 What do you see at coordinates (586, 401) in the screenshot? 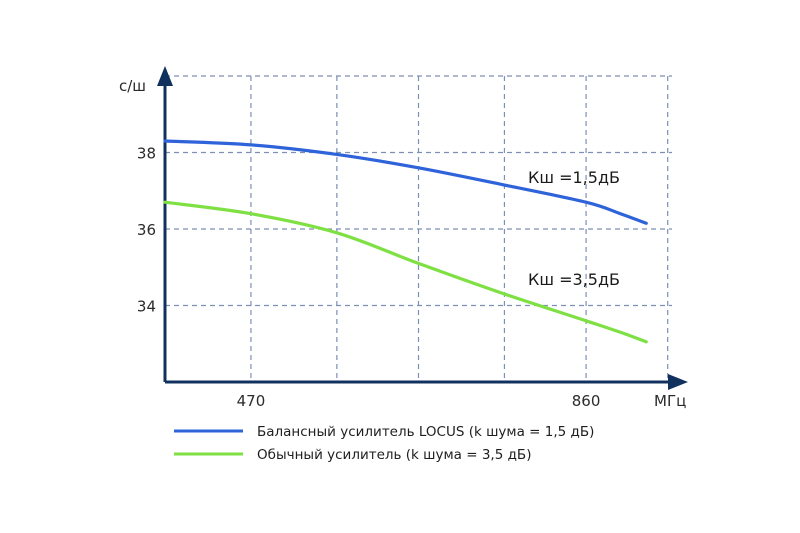
I see `x-tick-label: 860` at bounding box center [586, 401].